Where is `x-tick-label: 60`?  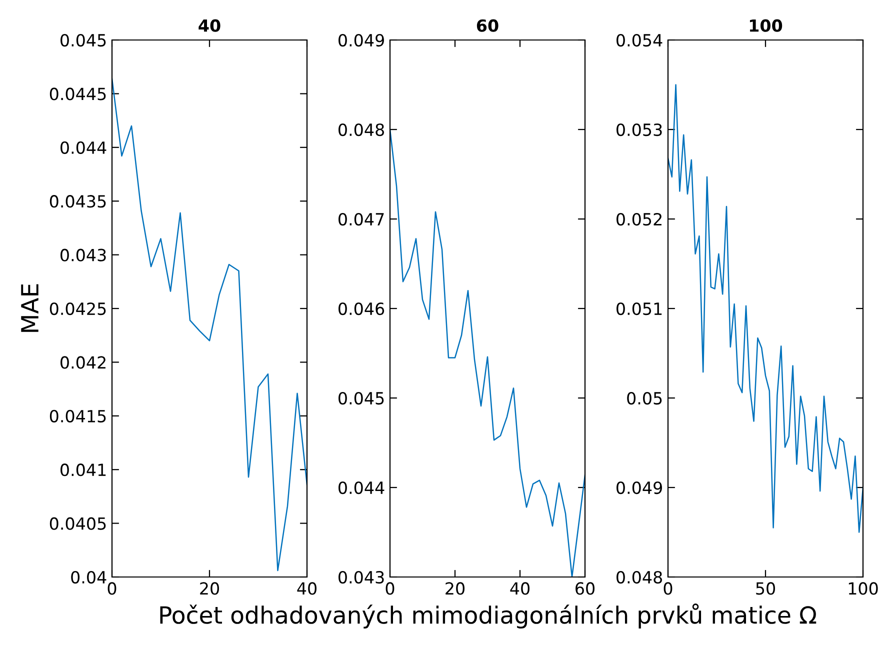 x-tick-label: 60 is located at coordinates (585, 588).